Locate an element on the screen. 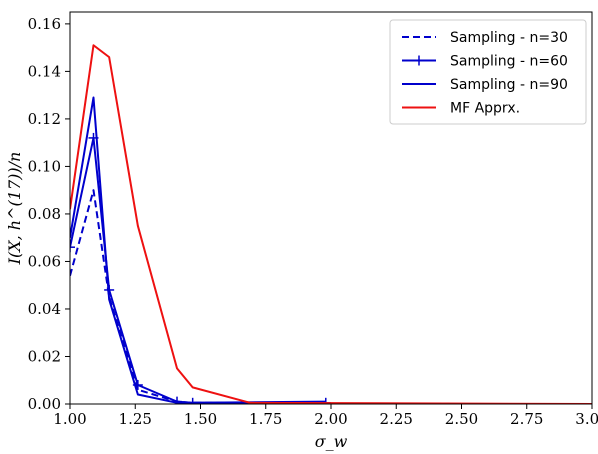 This screenshot has width=598, height=454. series-point is located at coordinates (72, 247).